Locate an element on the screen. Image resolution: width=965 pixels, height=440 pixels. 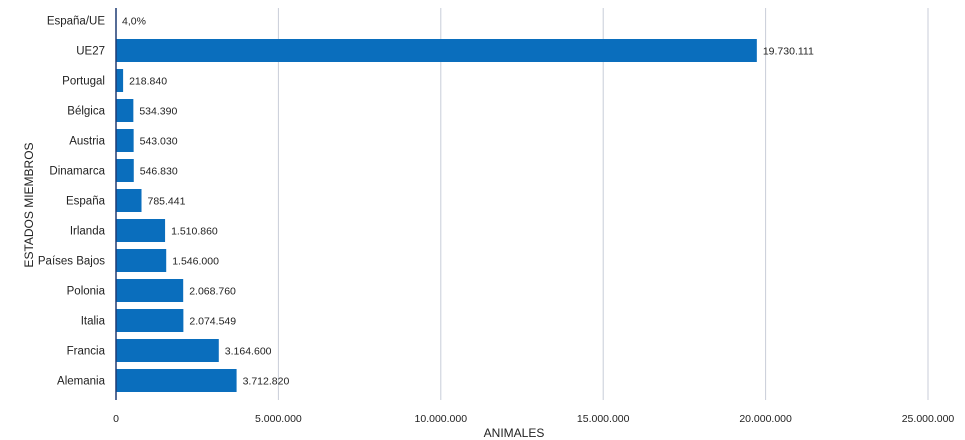
value-label: 1.510.860 is located at coordinates (194, 232).